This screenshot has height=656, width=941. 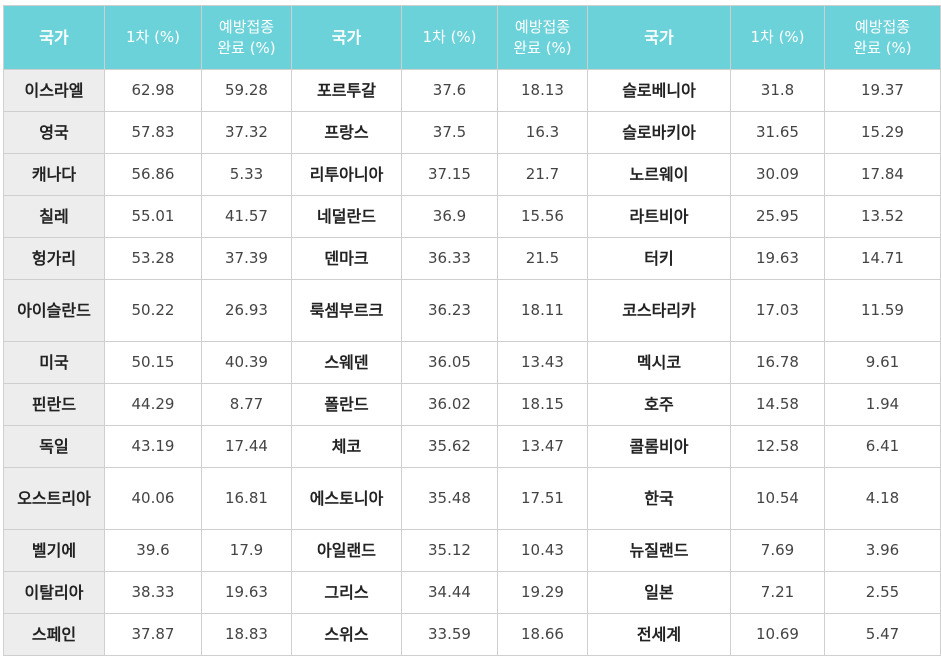 What do you see at coordinates (449, 446) in the screenshot?
I see `first-dose-cell: 35.62` at bounding box center [449, 446].